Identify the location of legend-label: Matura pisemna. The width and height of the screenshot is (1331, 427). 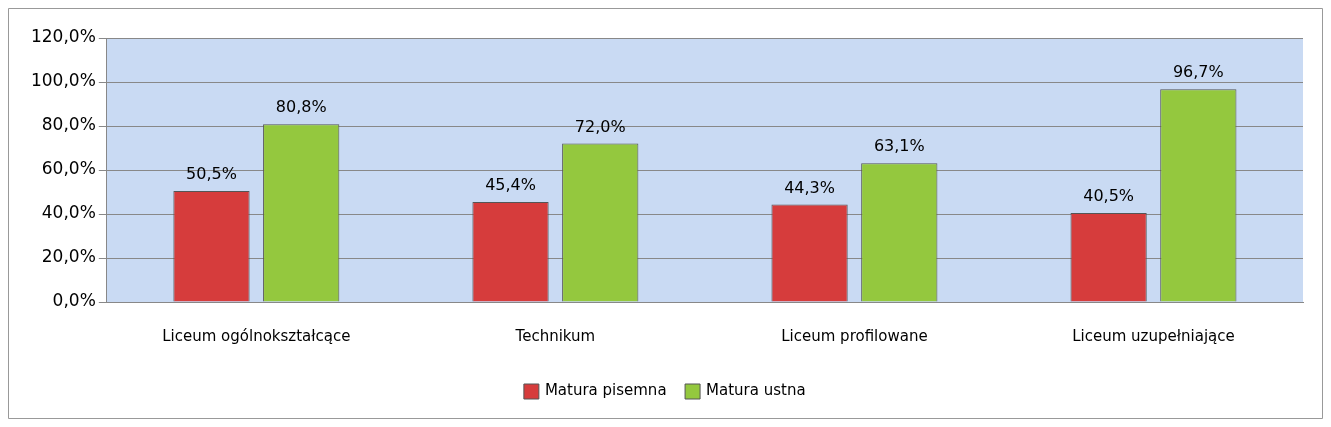
(605, 390).